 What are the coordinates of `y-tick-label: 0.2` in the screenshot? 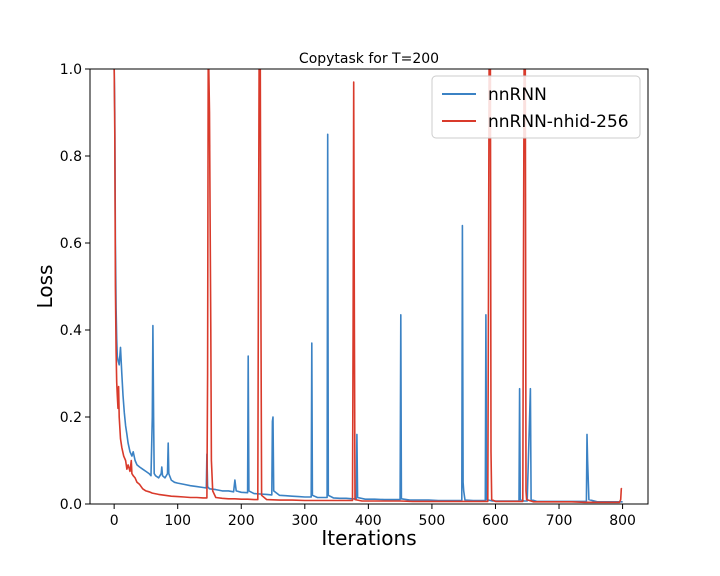 It's located at (71, 418).